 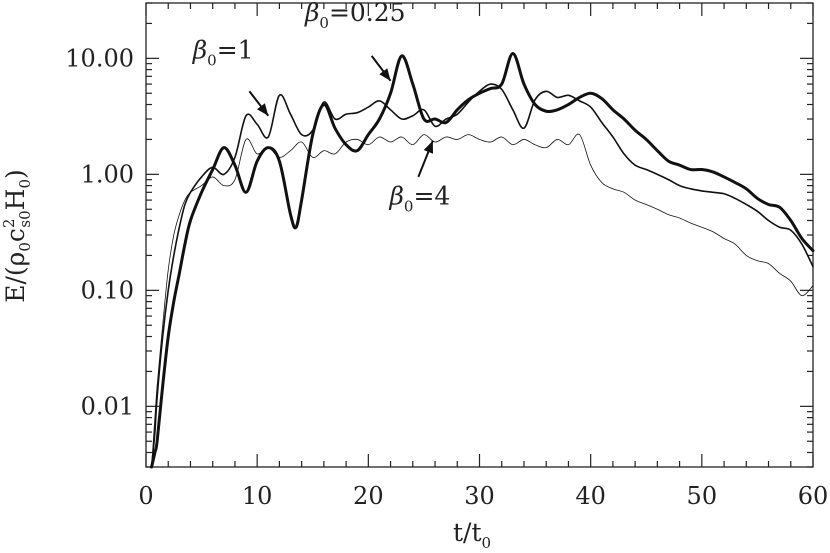 What do you see at coordinates (15, 277) in the screenshot?
I see `y-axis-title-main: E/(ρ` at bounding box center [15, 277].